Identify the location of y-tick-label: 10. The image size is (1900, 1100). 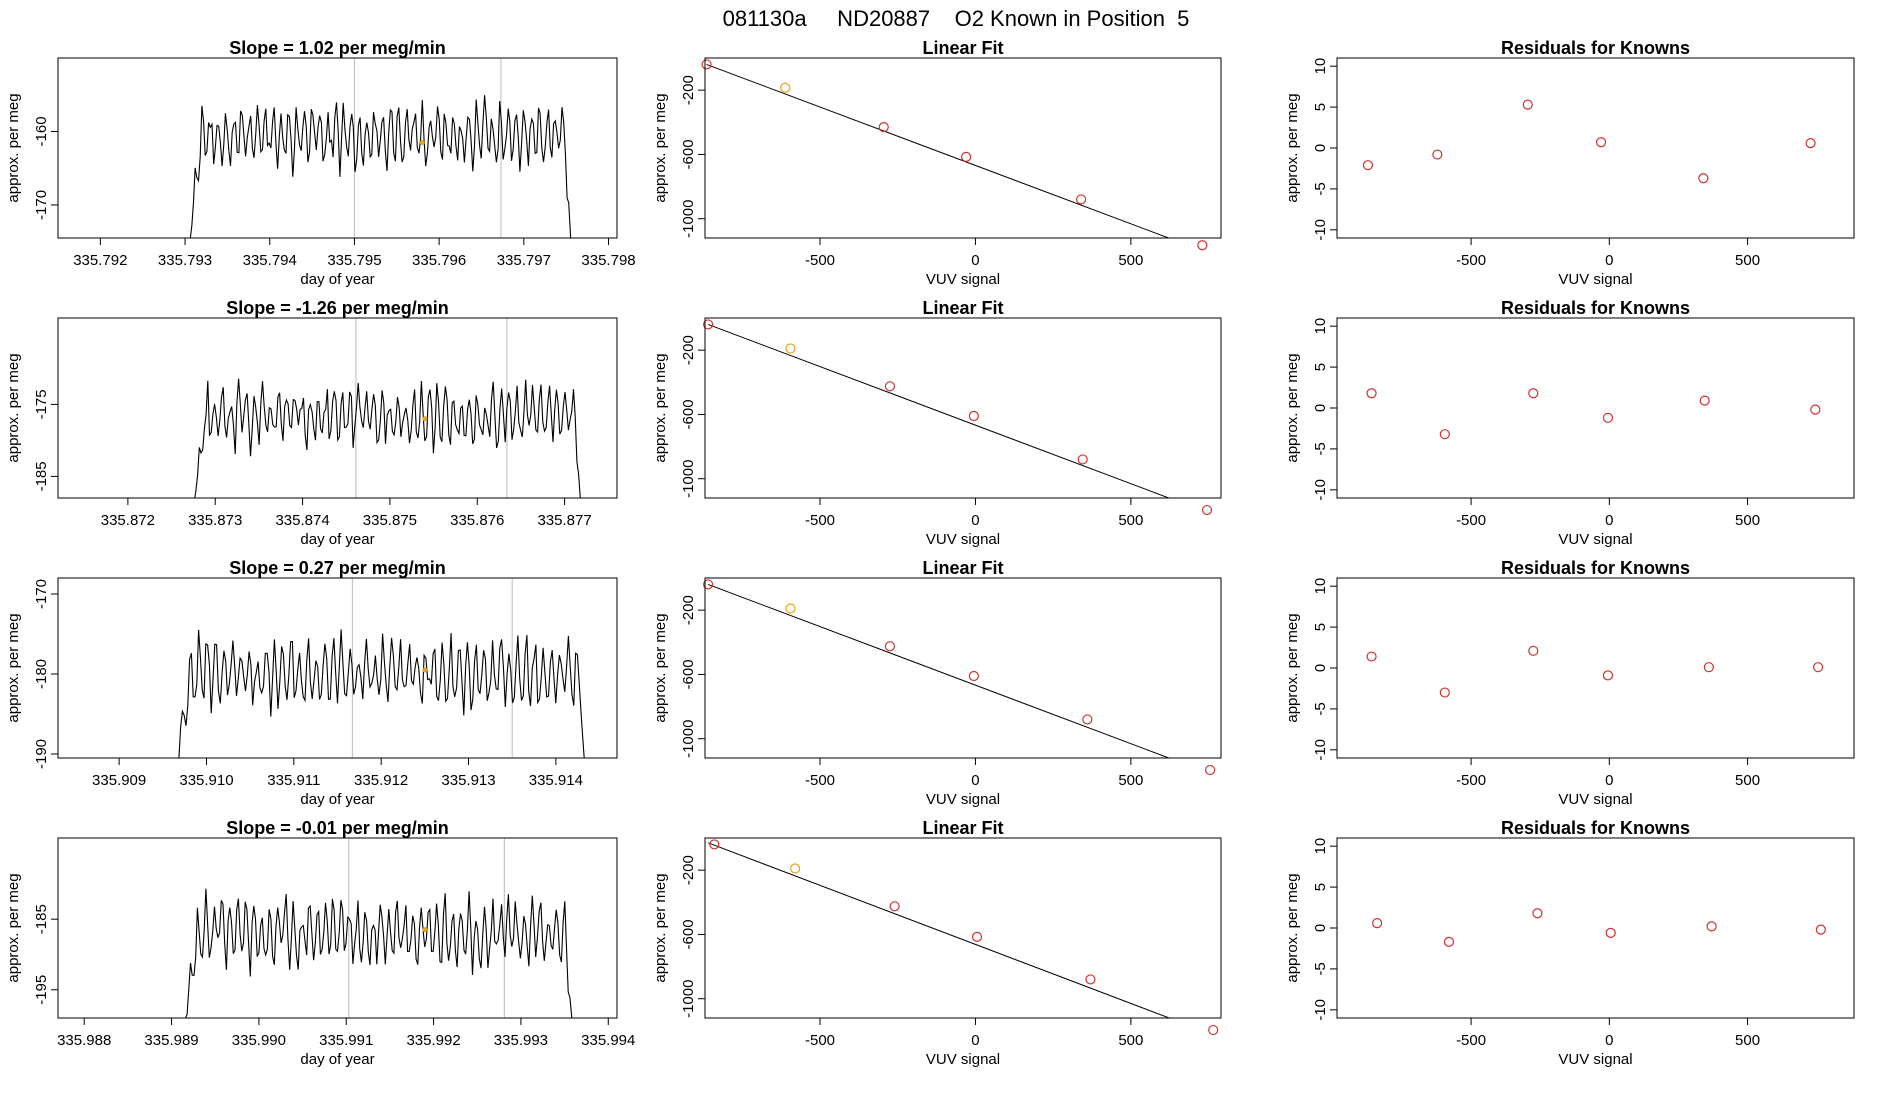
(1320, 846).